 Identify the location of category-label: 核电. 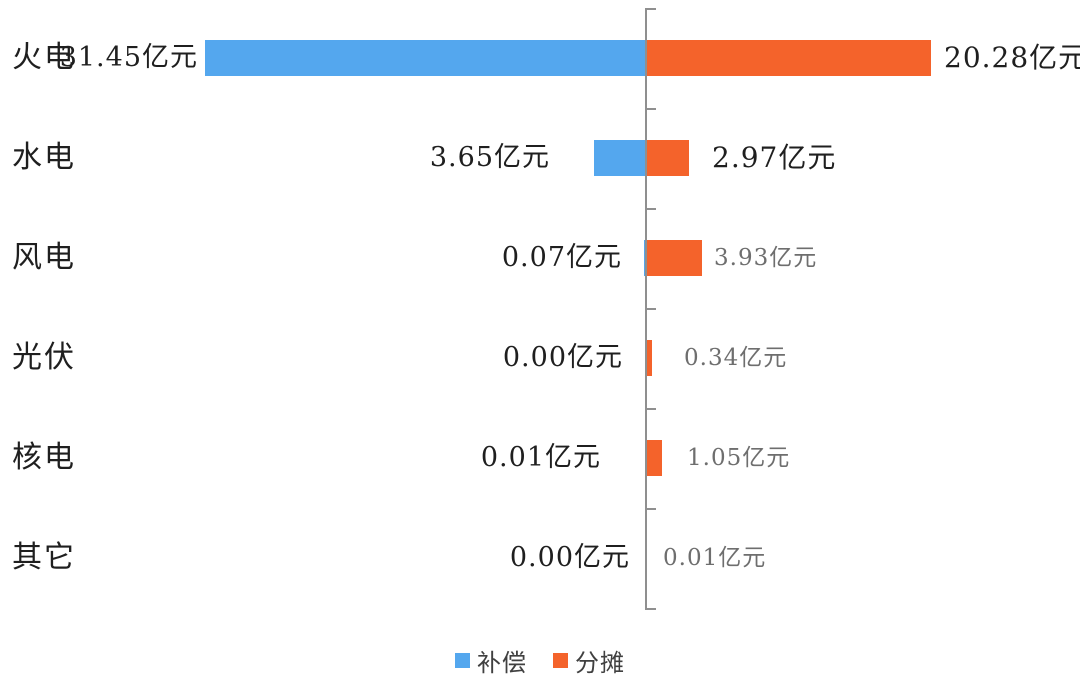
(44, 457).